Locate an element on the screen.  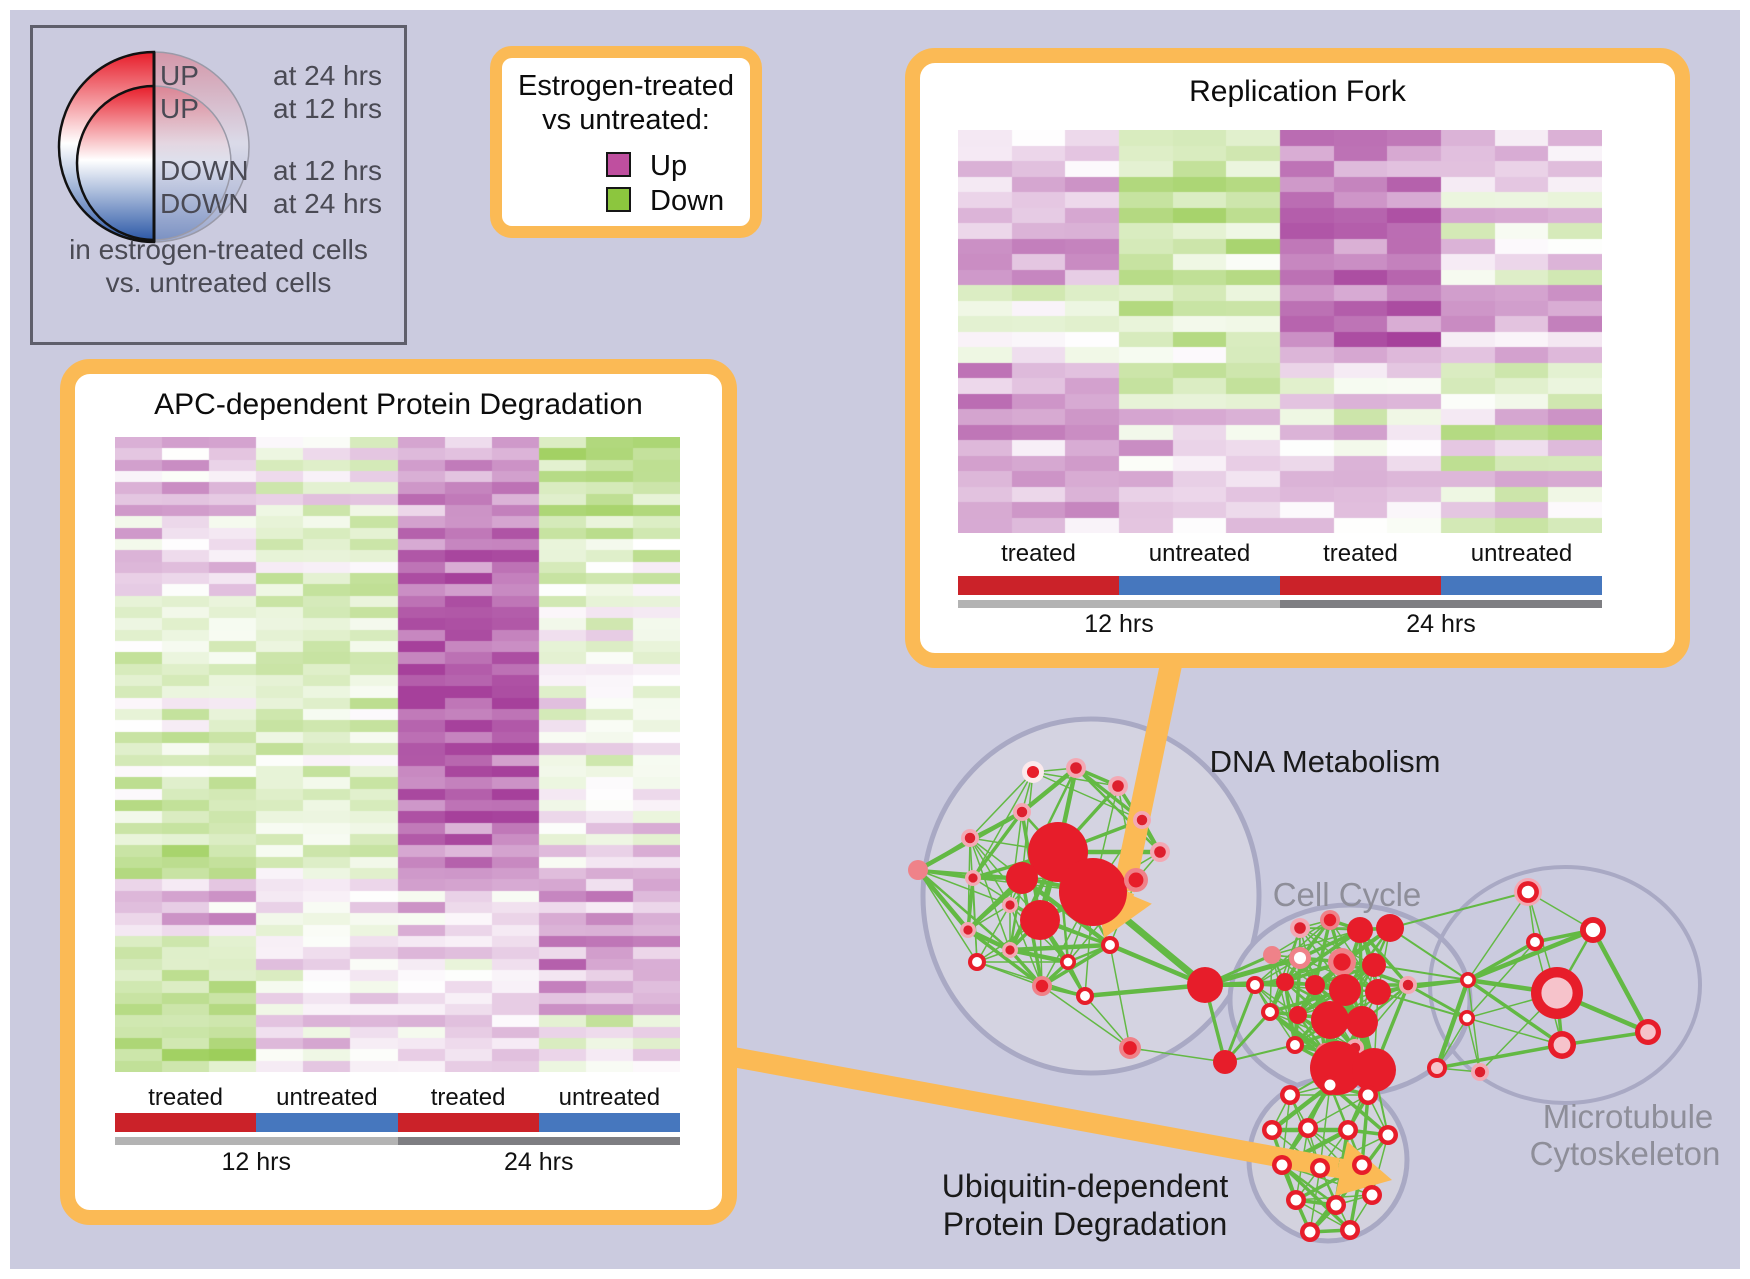
time-label: 12 hrs is located at coordinates (1119, 624).